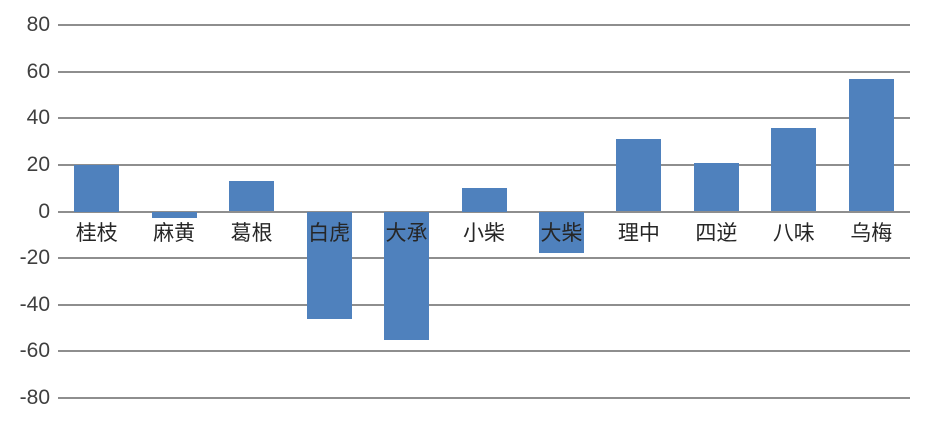 The height and width of the screenshot is (422, 929). What do you see at coordinates (871, 232) in the screenshot?
I see `category-label: 乌梅` at bounding box center [871, 232].